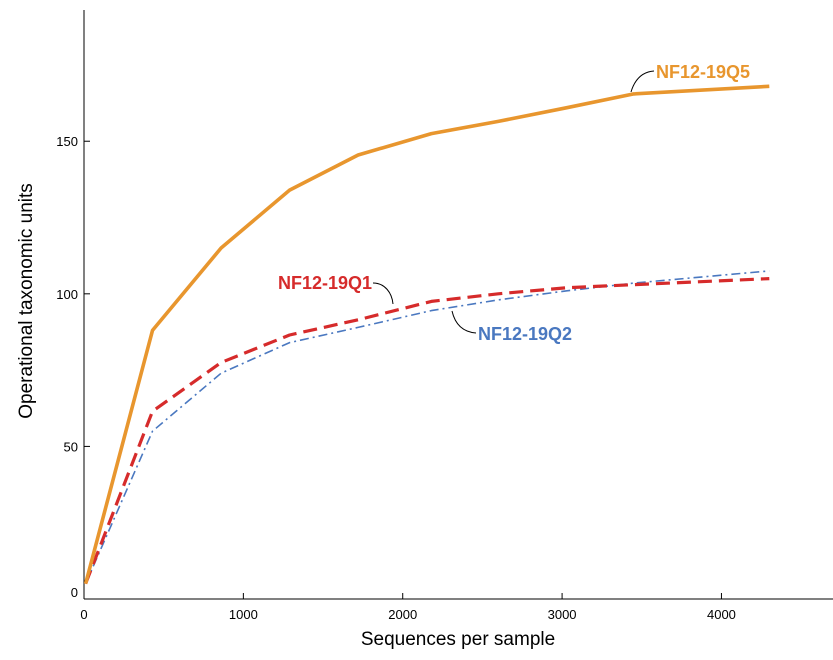 This screenshot has height=660, width=833. Describe the element at coordinates (71, 446) in the screenshot. I see `y-tick-label: 50` at that location.